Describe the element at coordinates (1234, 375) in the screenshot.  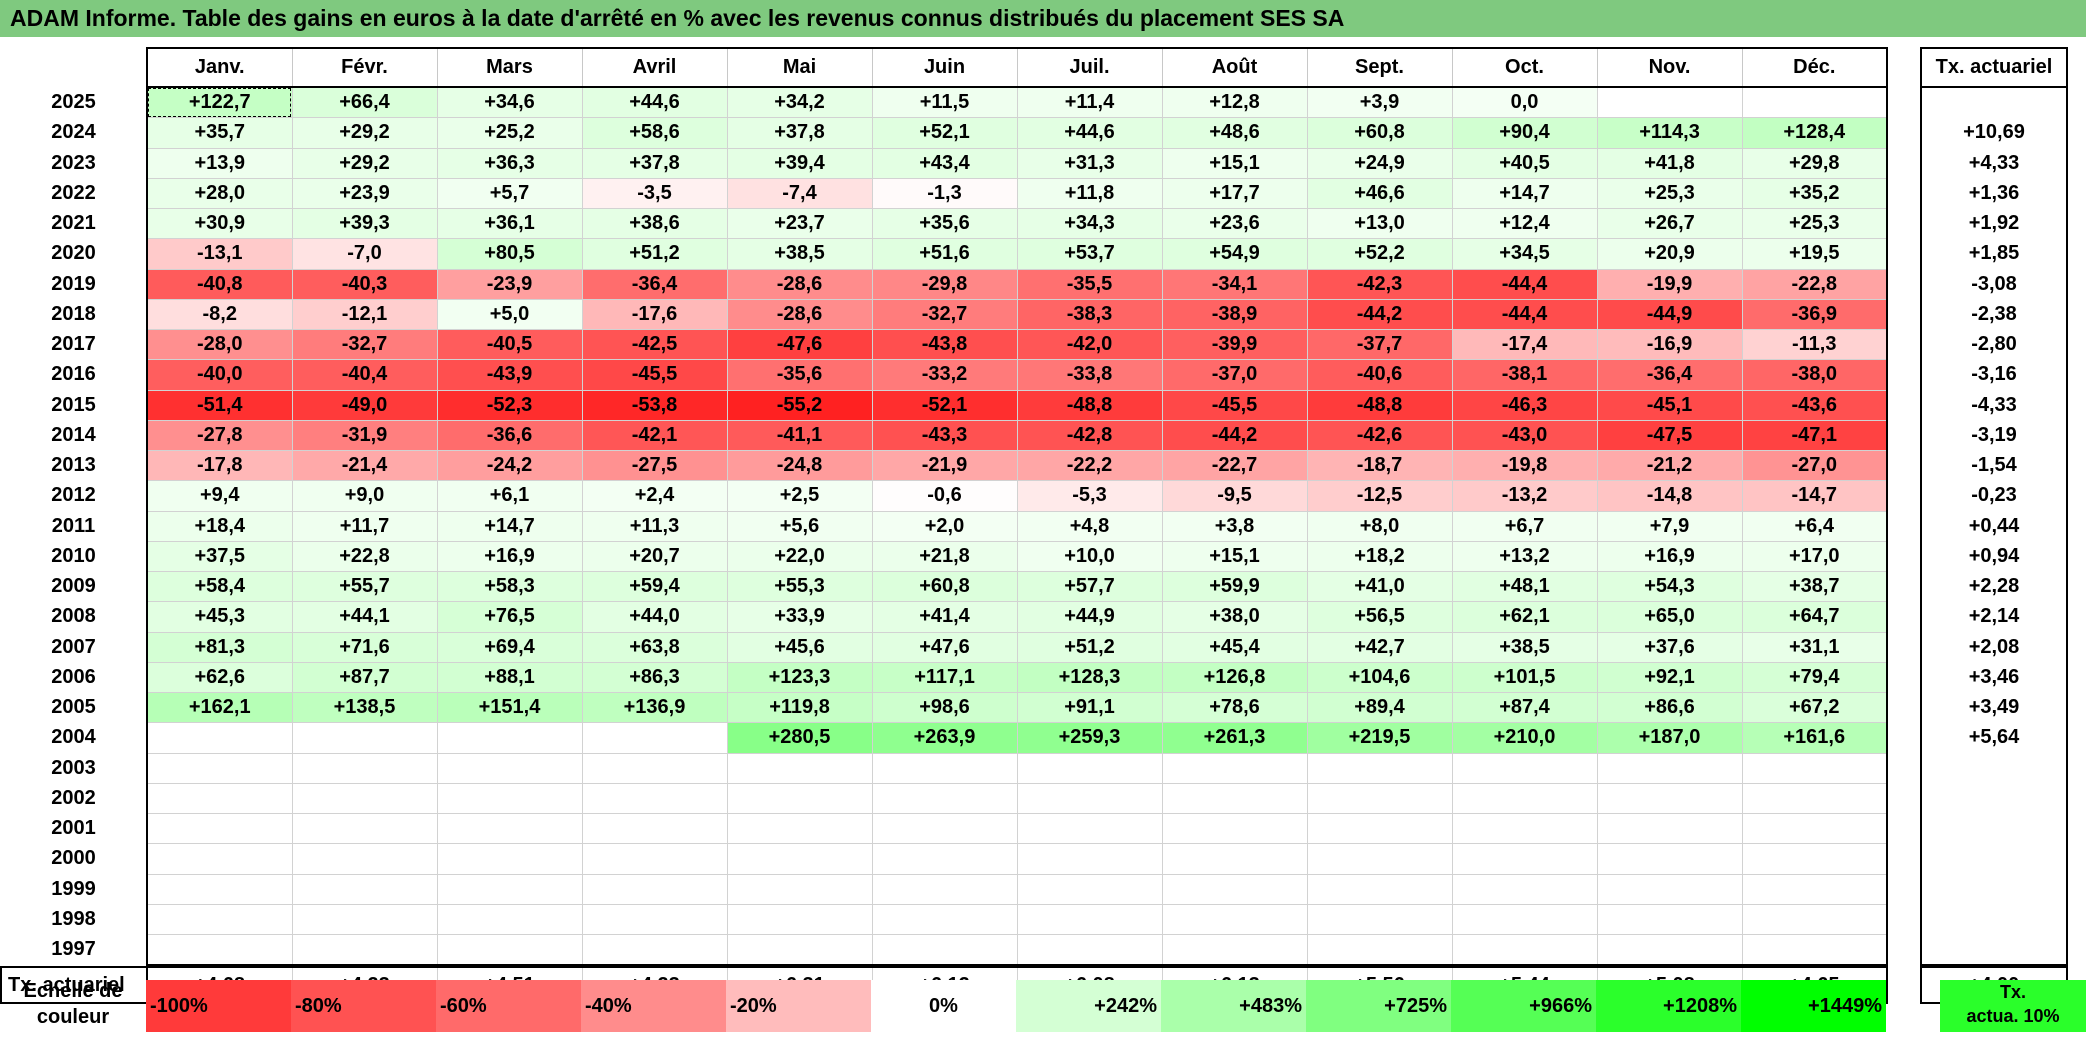
I see `gain-cell: -37,0` at that location.